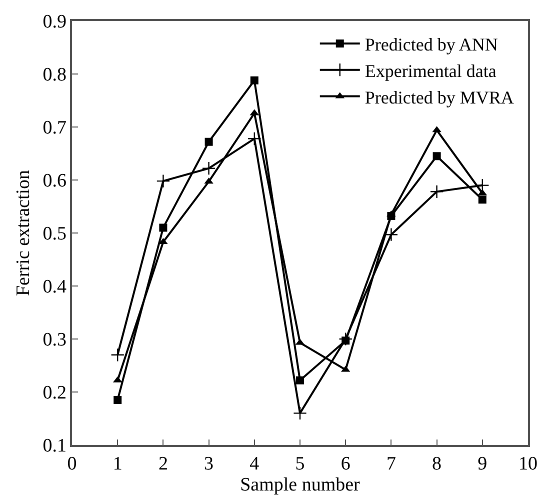 The width and height of the screenshot is (550, 502). Describe the element at coordinates (54, 22) in the screenshot. I see `y-tick-label: 0.9` at that location.